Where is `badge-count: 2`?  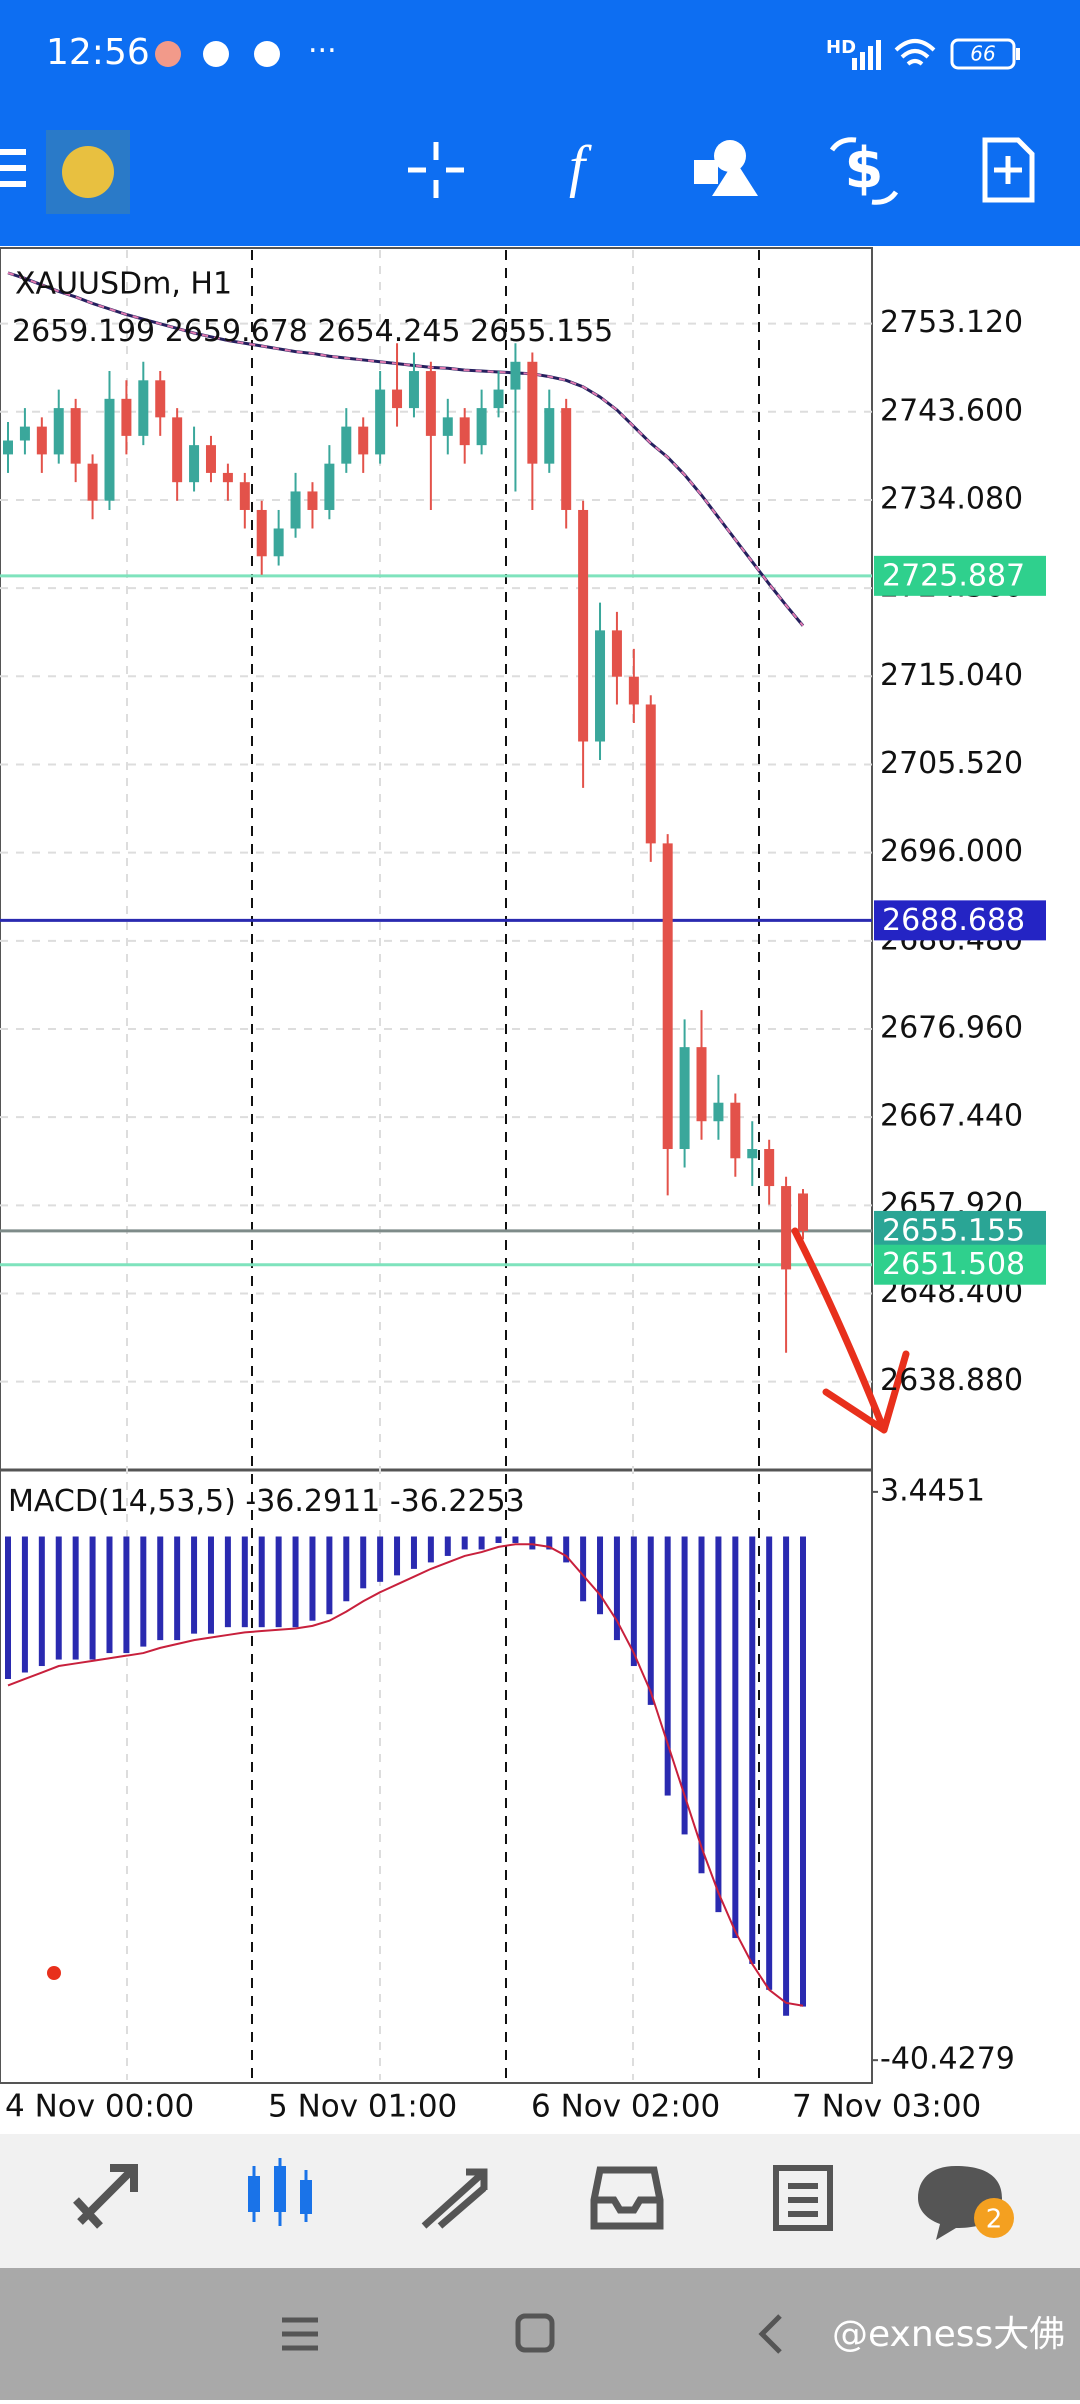
badge-count: 2 is located at coordinates (994, 2220).